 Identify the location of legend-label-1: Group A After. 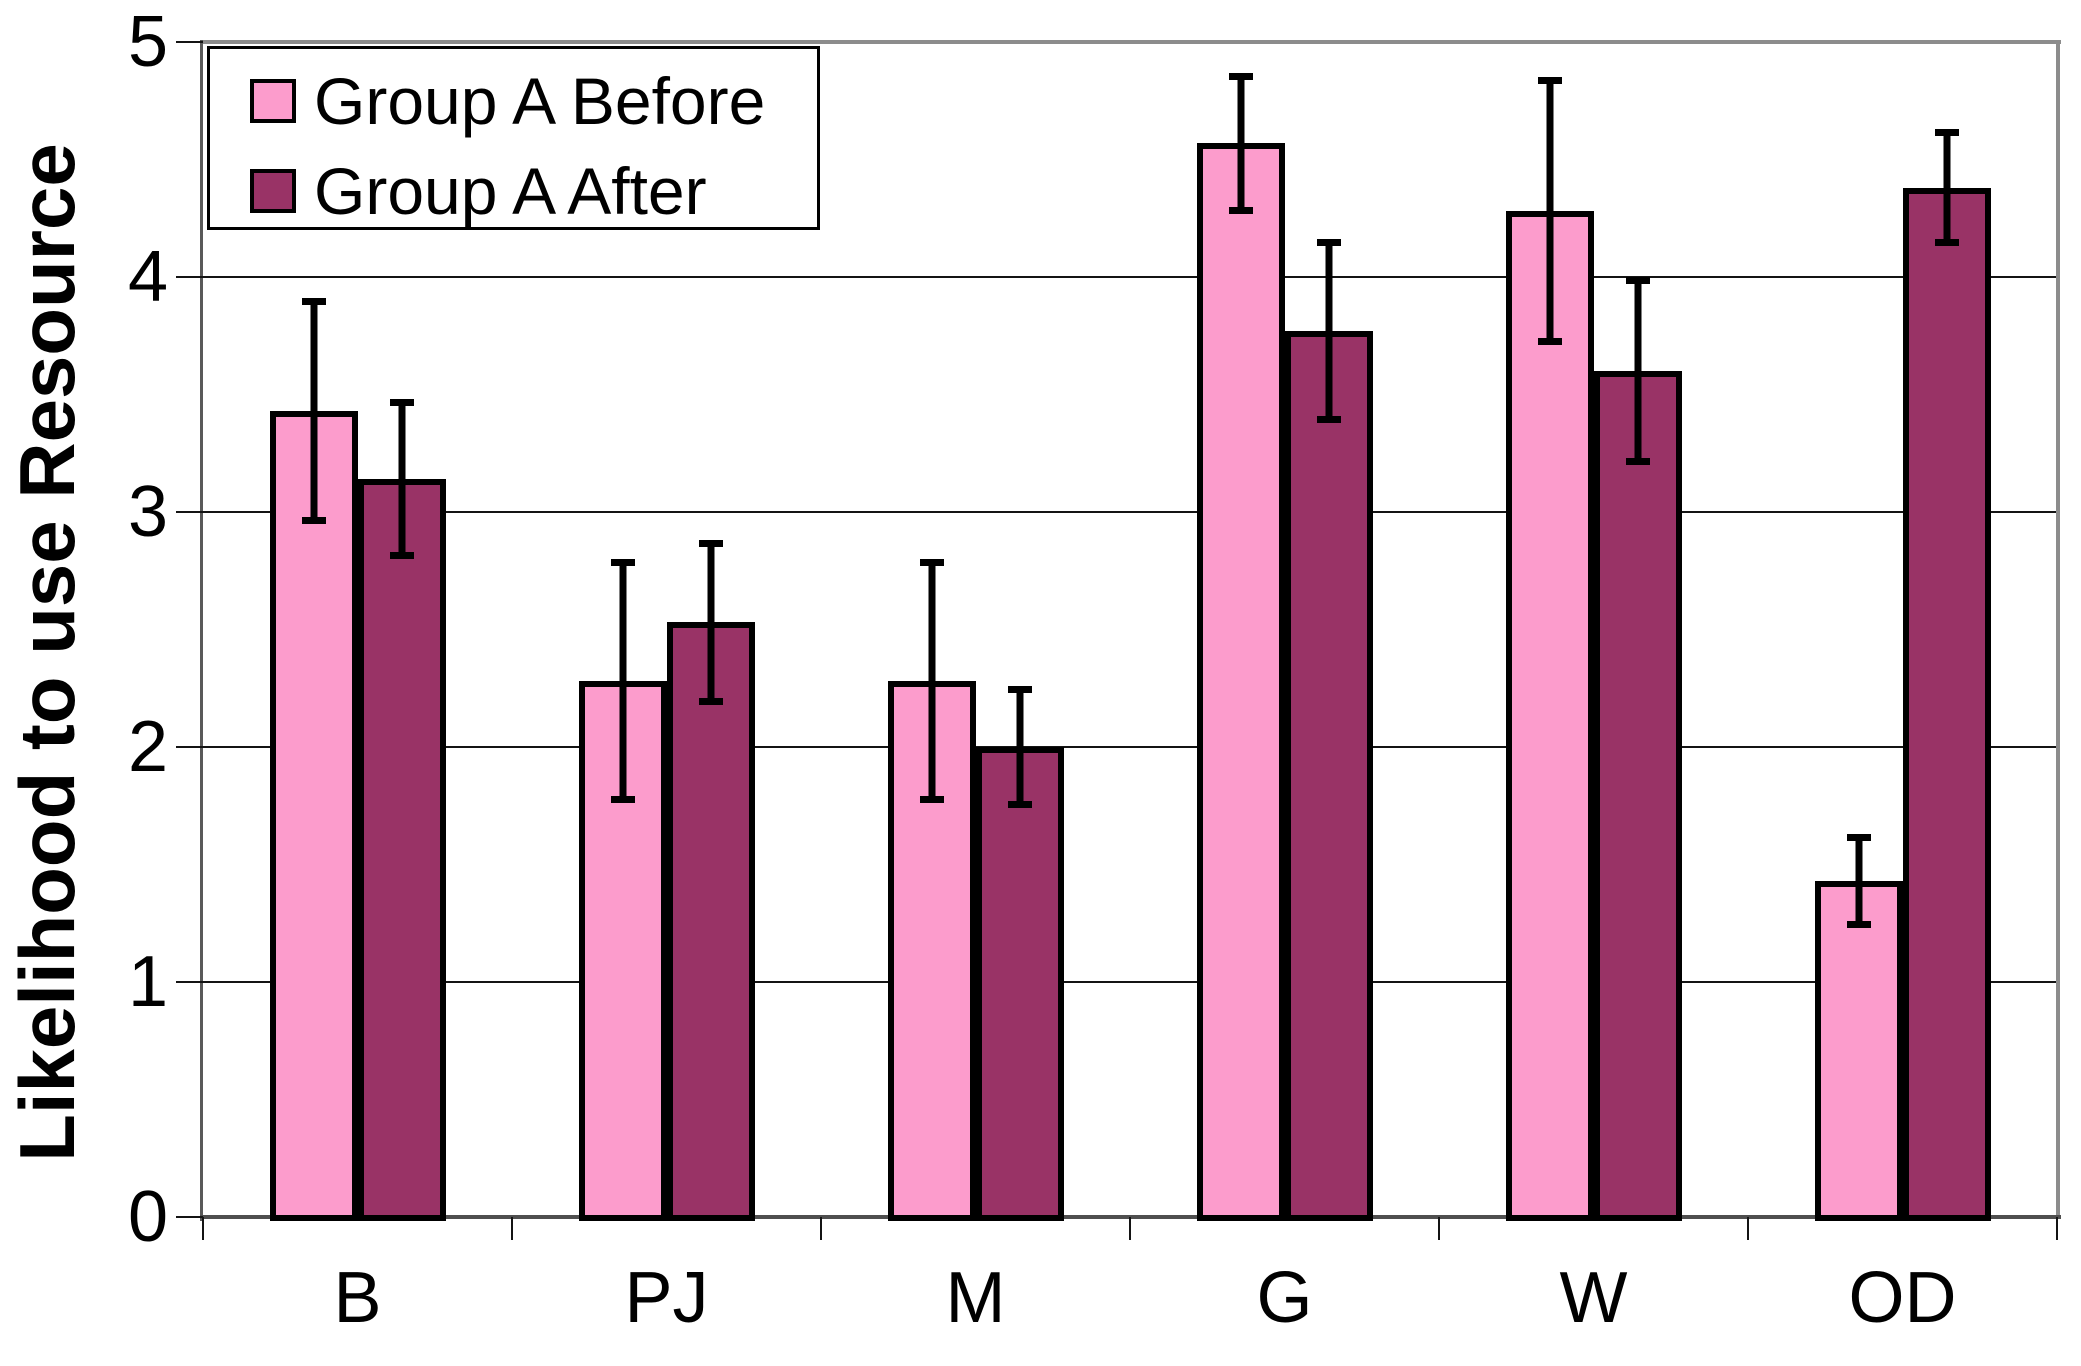
(510, 191).